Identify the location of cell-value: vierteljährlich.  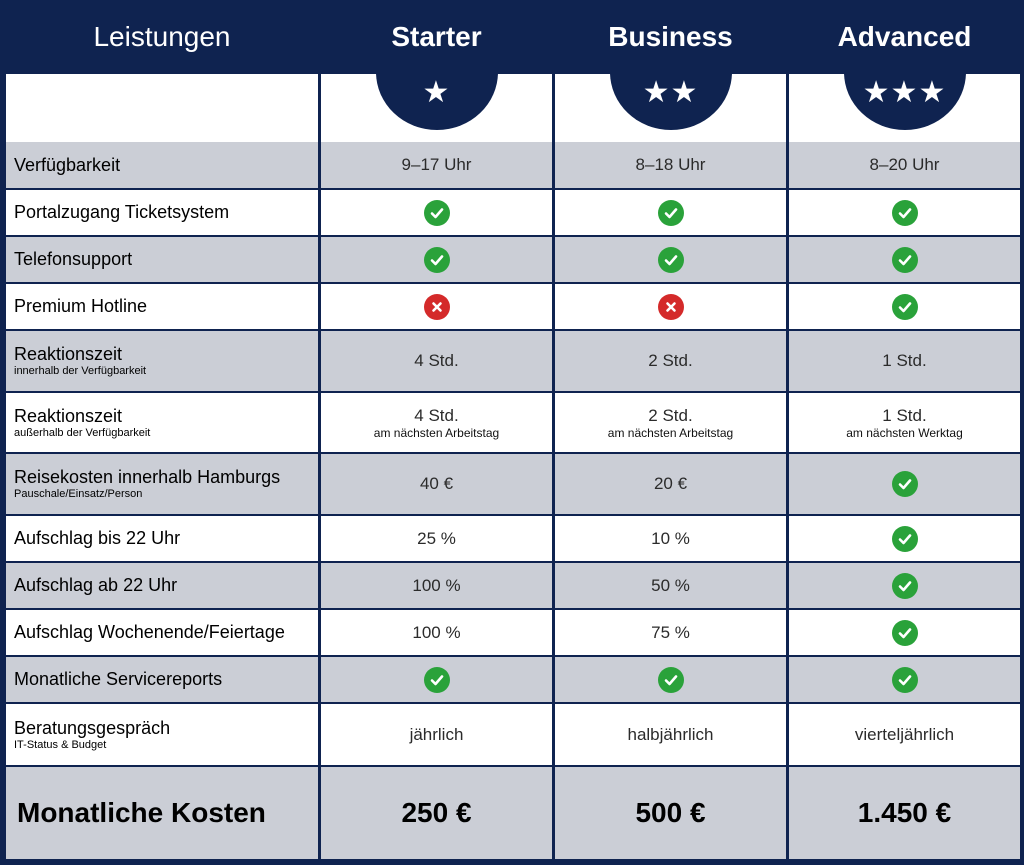
(904, 734).